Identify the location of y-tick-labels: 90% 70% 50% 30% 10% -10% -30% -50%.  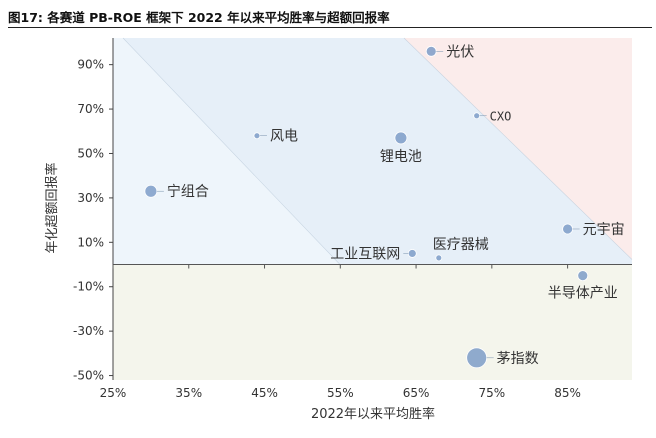
(88, 220).